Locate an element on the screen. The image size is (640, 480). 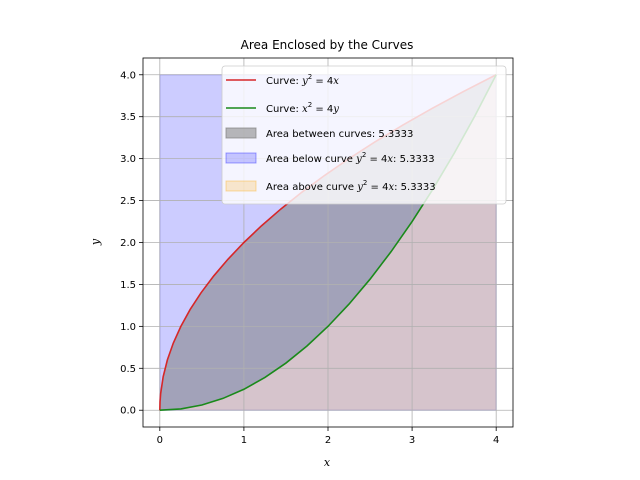
legend-box is located at coordinates (364, 135).